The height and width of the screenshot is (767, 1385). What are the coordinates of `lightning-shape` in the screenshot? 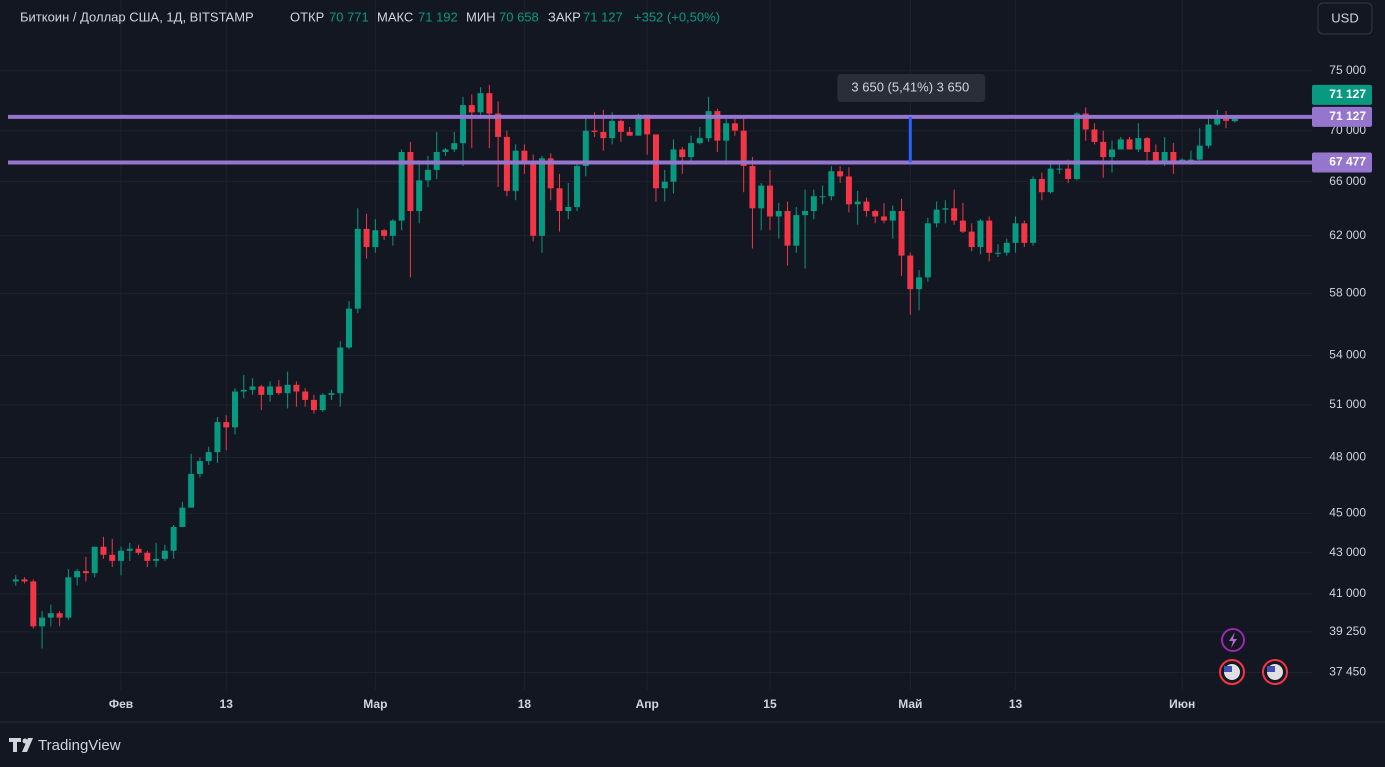 It's located at (1233, 640).